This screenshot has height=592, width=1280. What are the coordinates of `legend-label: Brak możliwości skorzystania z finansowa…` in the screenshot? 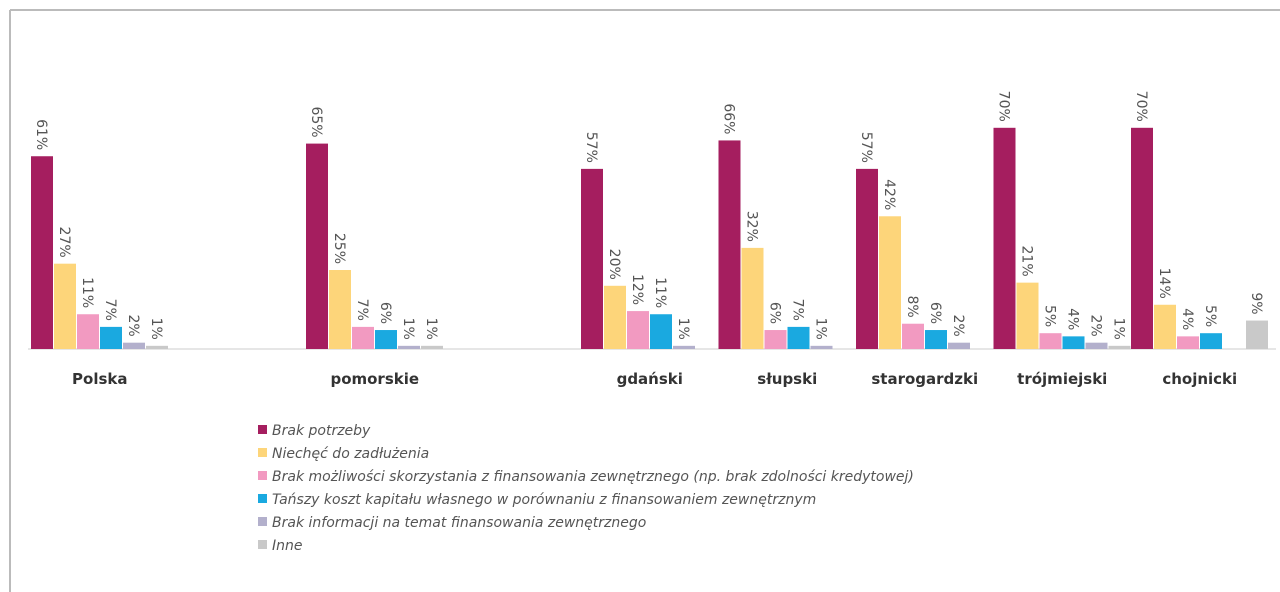 It's located at (593, 477).